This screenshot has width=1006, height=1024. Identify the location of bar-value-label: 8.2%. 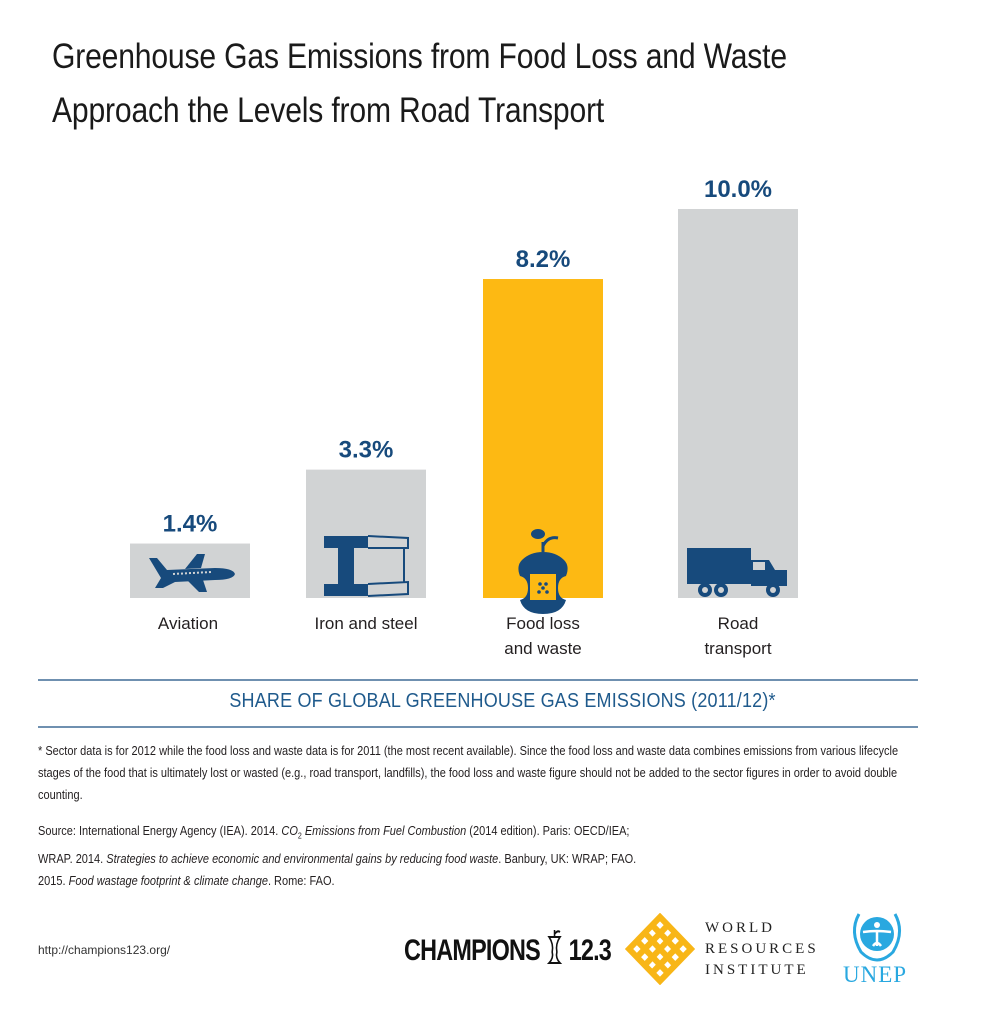
(543, 259).